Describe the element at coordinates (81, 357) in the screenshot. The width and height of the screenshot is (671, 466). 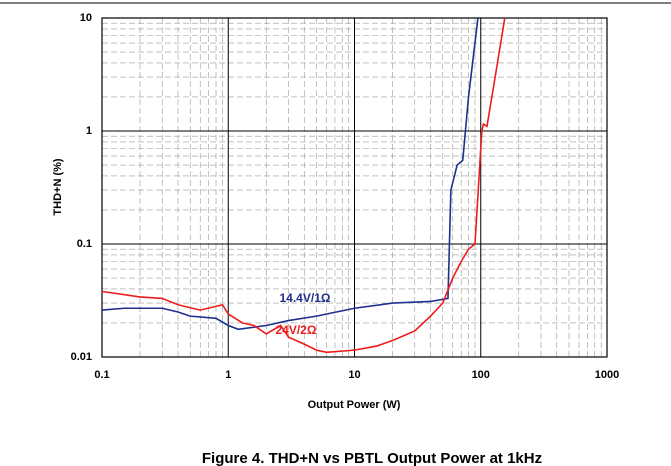
I see `y-tick-label: 0.01` at that location.